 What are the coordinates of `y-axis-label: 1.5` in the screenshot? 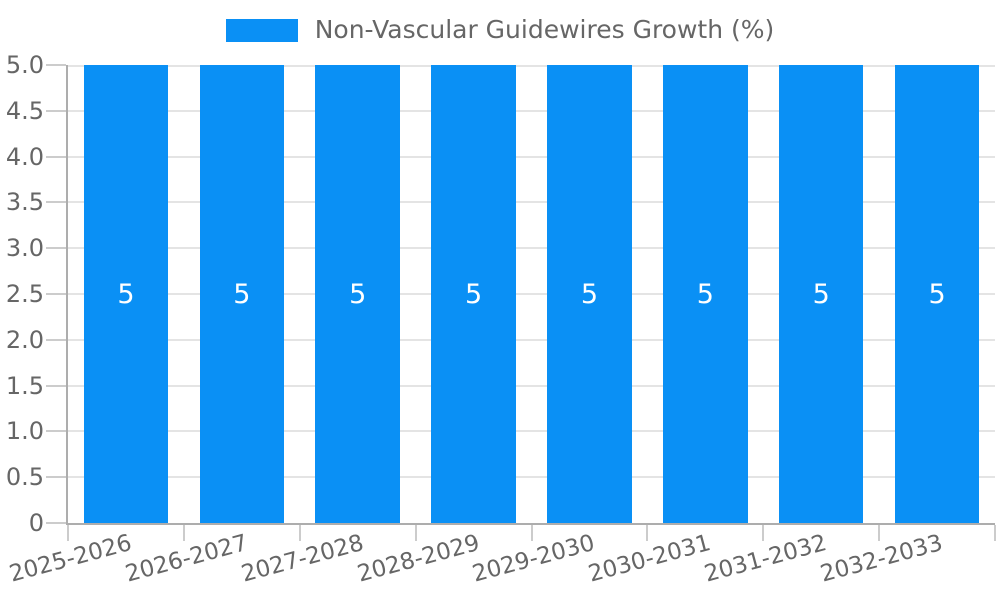 It's located at (24, 385).